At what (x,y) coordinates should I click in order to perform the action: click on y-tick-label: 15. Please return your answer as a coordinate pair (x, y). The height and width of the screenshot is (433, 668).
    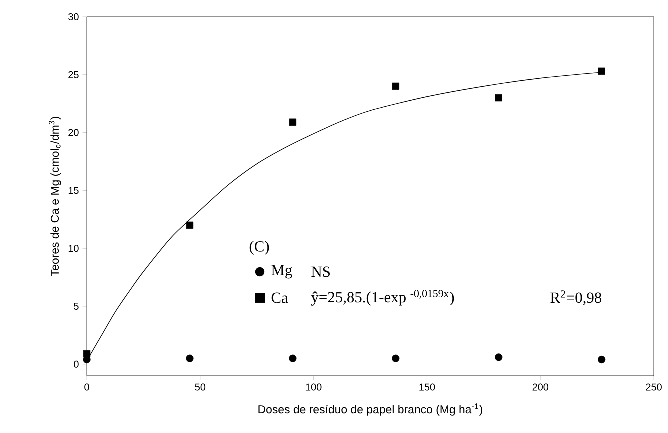
    Looking at the image, I should click on (73, 190).